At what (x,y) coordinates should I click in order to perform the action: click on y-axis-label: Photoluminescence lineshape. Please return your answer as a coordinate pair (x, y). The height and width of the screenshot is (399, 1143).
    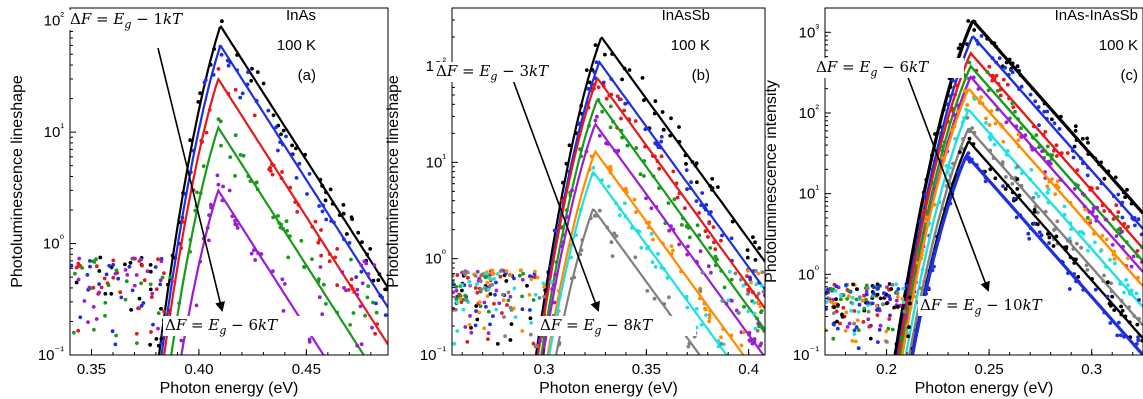
    Looking at the image, I should click on (17, 181).